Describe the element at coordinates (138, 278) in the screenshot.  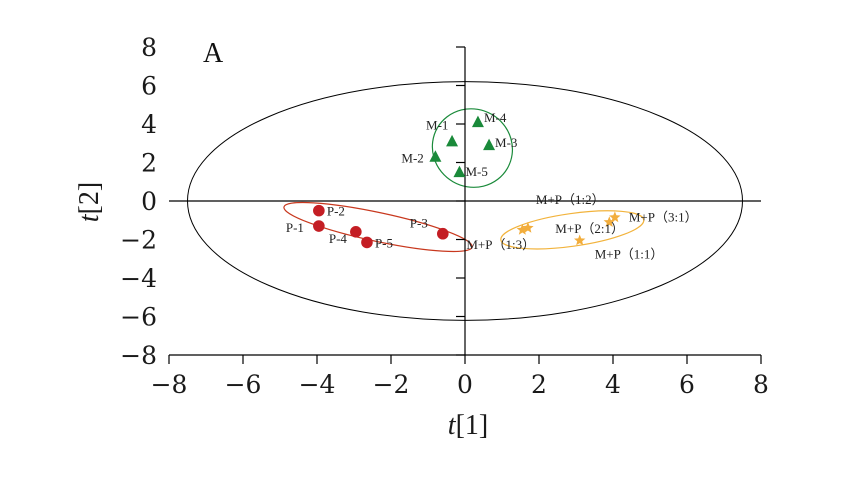
I see `y-tick-label: −4` at that location.